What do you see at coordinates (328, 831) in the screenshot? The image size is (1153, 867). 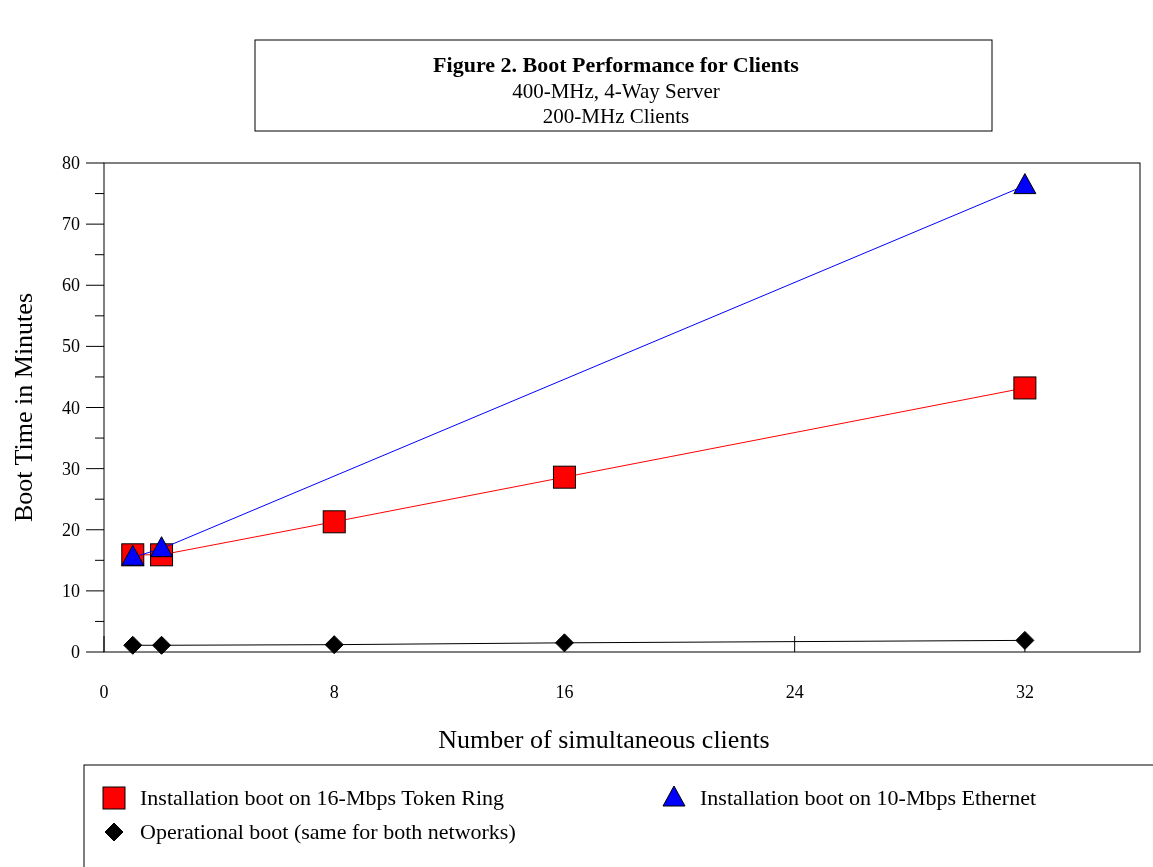 I see `legend-label: Operational boot (same for both networks)` at bounding box center [328, 831].